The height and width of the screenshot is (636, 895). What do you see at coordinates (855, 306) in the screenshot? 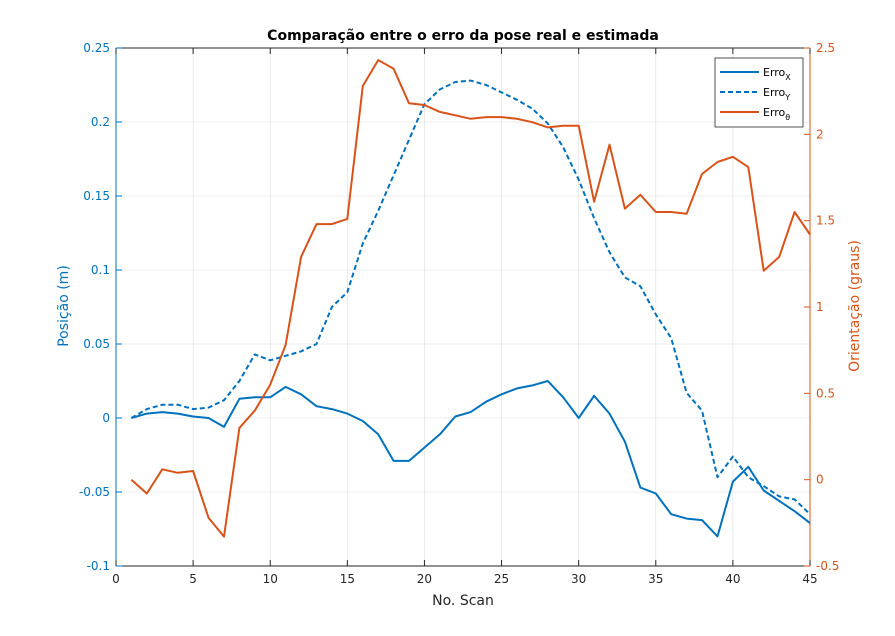
I see `right-axis-title: Orientação (graus)` at bounding box center [855, 306].